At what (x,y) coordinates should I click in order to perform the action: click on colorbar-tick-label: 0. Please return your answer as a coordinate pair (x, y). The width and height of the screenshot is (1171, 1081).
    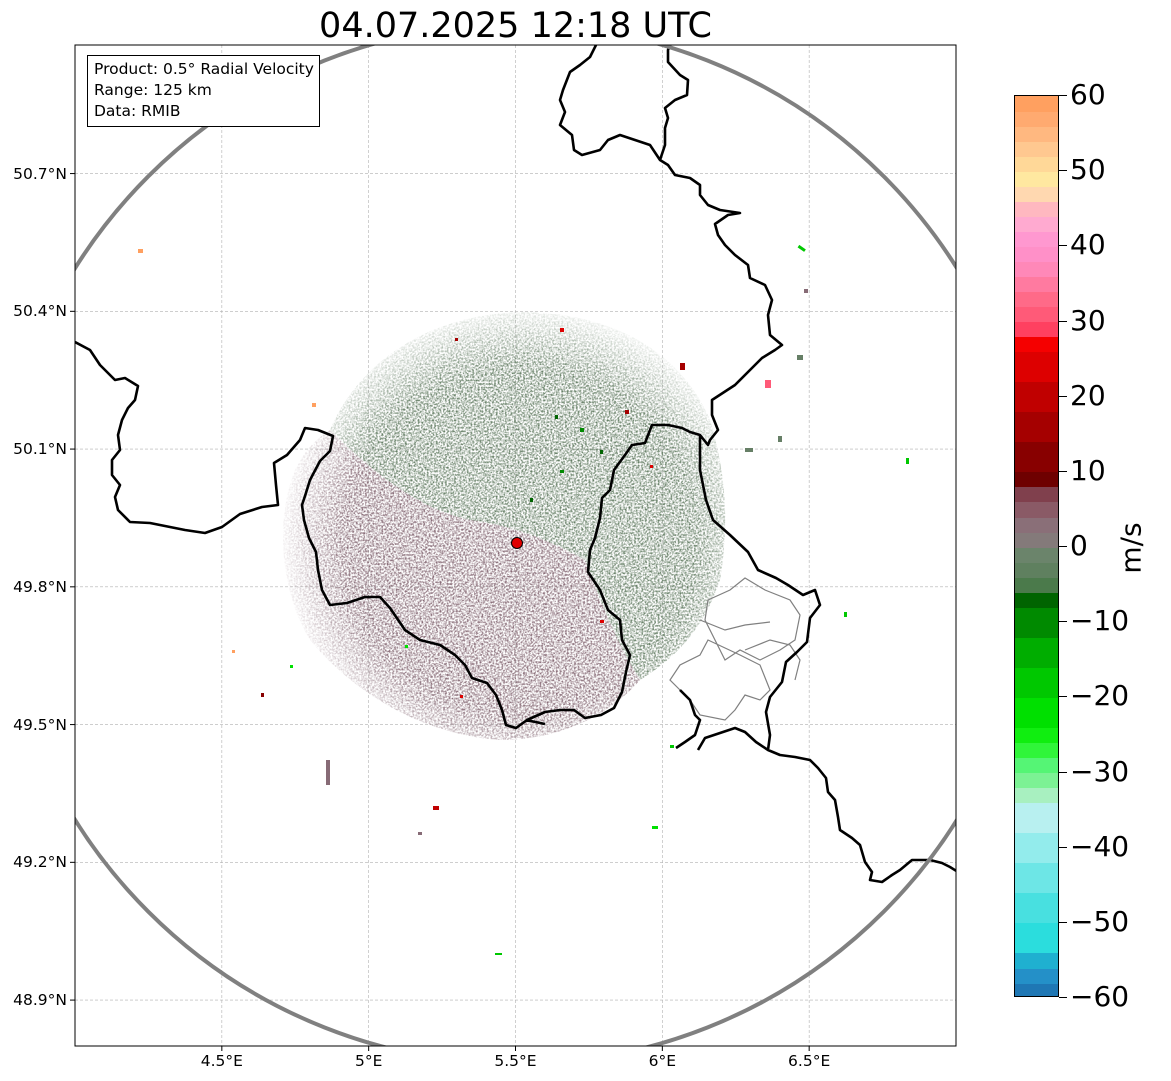
    Looking at the image, I should click on (1079, 545).